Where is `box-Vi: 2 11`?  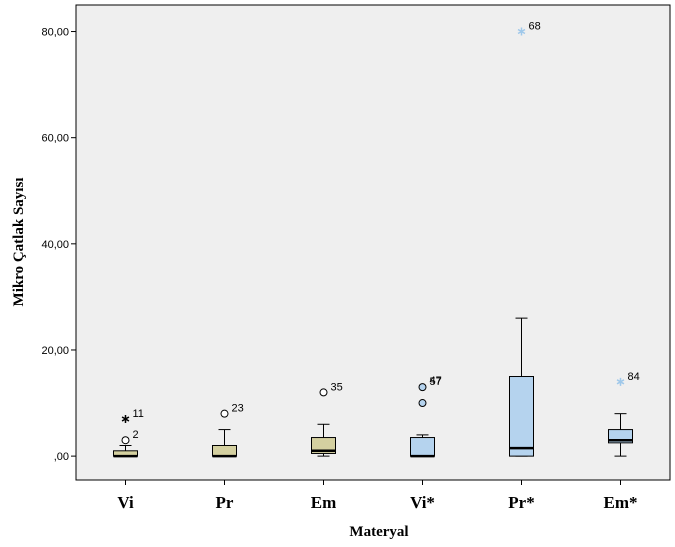
box-Vi: 2 11 is located at coordinates (128, 433).